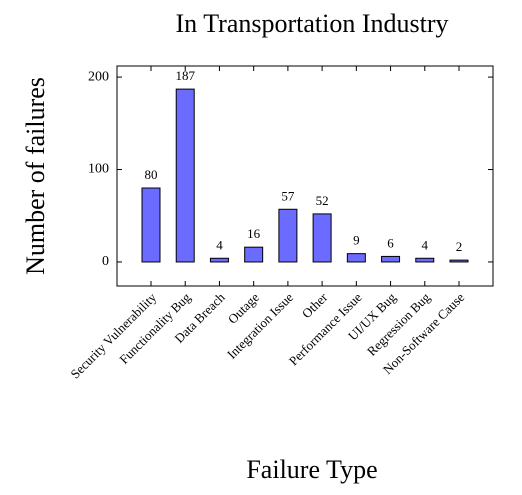 The height and width of the screenshot is (495, 522). I want to click on value-label: 187, so click(185, 75).